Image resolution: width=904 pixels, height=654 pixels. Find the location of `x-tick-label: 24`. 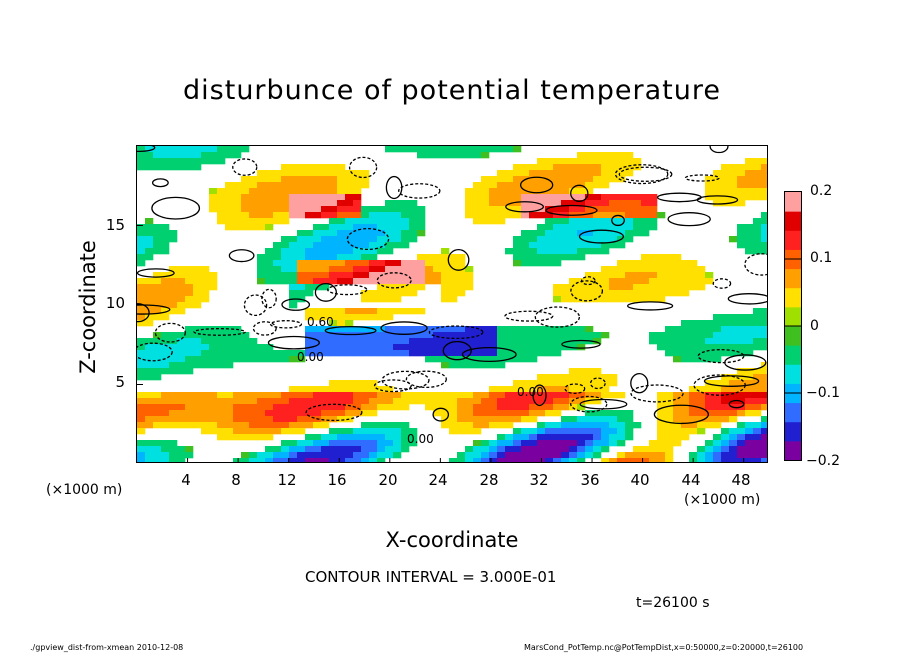

x-tick-label: 24 is located at coordinates (438, 480).